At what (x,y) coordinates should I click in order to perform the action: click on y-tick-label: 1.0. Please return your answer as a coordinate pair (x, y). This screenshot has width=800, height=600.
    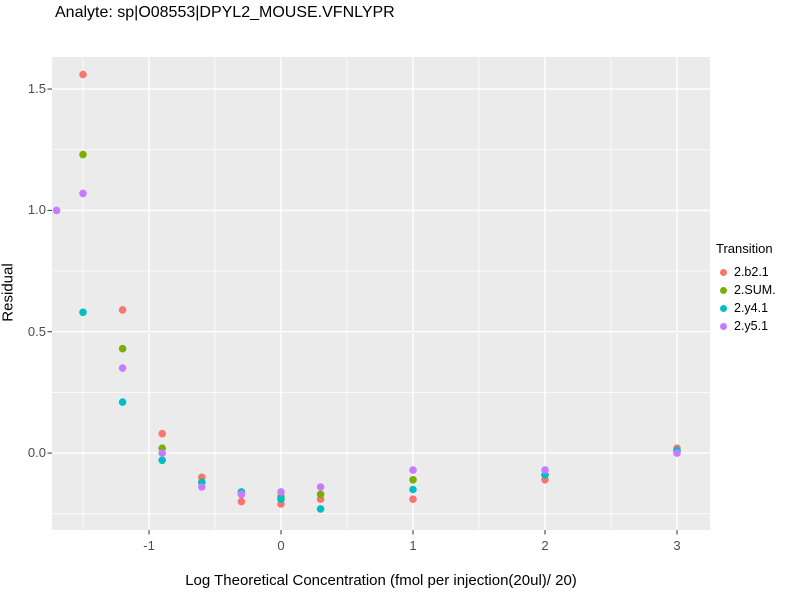
    Looking at the image, I should click on (36, 210).